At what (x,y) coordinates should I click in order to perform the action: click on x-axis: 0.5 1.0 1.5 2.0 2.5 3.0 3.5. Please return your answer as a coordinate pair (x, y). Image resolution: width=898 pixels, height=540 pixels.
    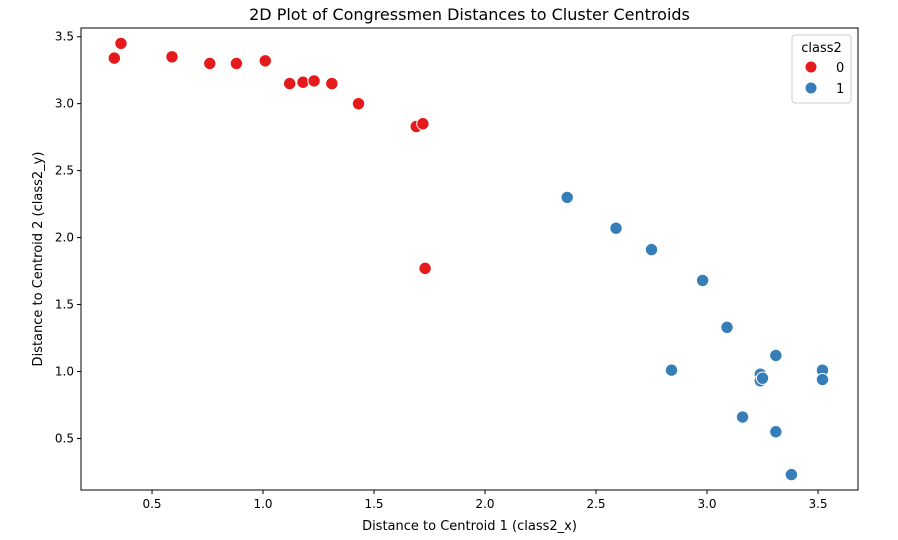
    Looking at the image, I should click on (485, 500).